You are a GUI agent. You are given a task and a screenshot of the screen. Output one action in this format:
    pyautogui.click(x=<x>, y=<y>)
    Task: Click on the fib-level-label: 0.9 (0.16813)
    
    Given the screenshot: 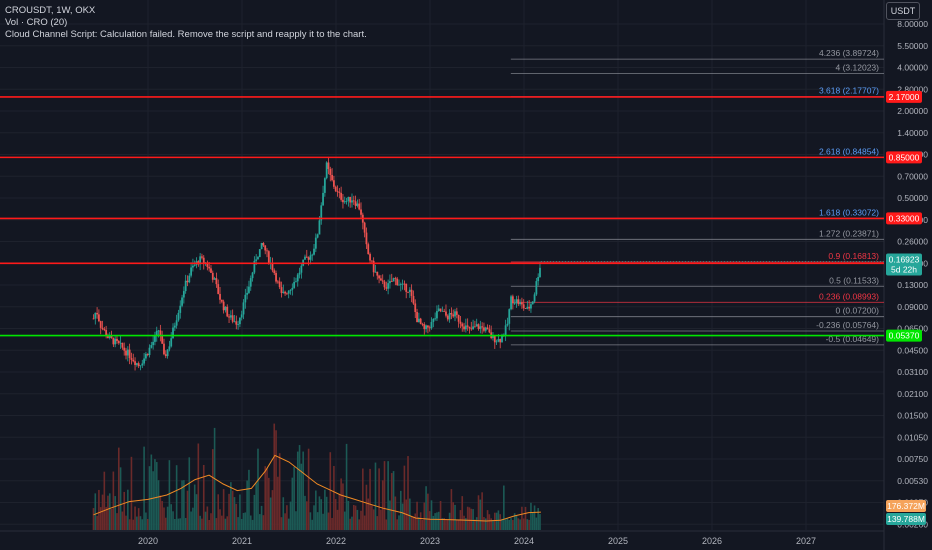 What is the action you would take?
    pyautogui.click(x=853, y=256)
    